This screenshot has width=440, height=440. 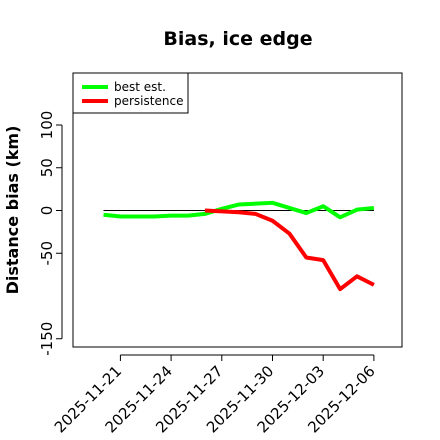 I want to click on legend-label-best-est: best est., so click(x=140, y=87).